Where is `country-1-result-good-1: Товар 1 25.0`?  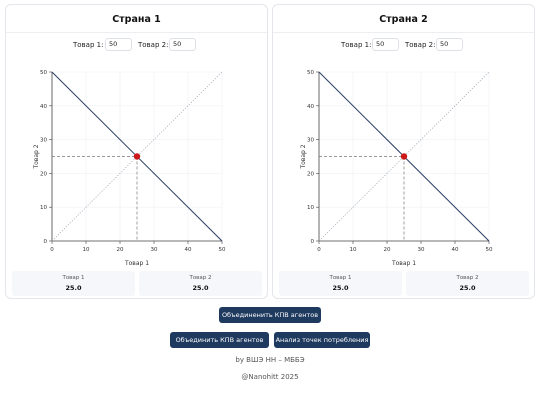 country-1-result-good-1: Товар 1 25.0 is located at coordinates (73, 283).